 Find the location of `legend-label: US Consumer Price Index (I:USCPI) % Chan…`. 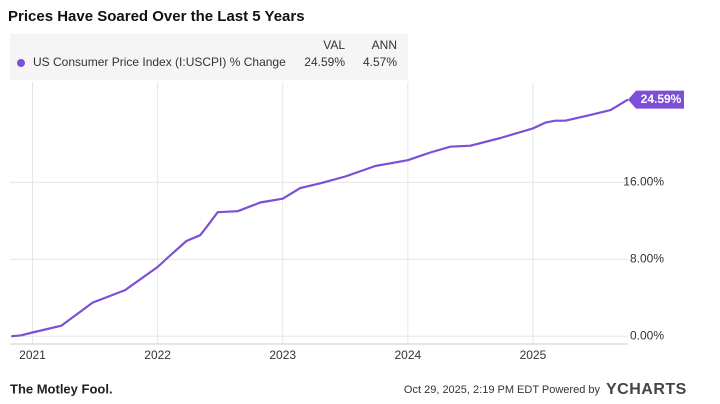

legend-label: US Consumer Price Index (I:USCPI) % Chan… is located at coordinates (159, 62).